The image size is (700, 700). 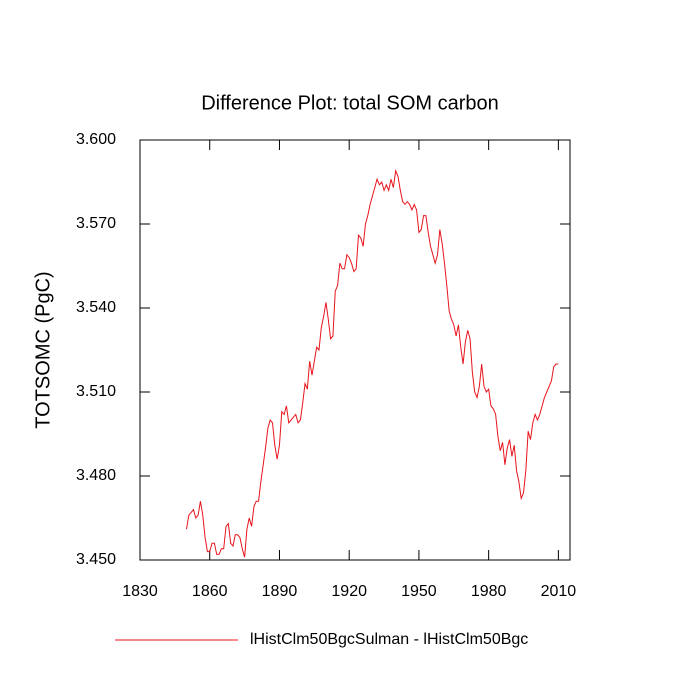 I want to click on y-tick-label: 3.450, so click(x=96, y=559).